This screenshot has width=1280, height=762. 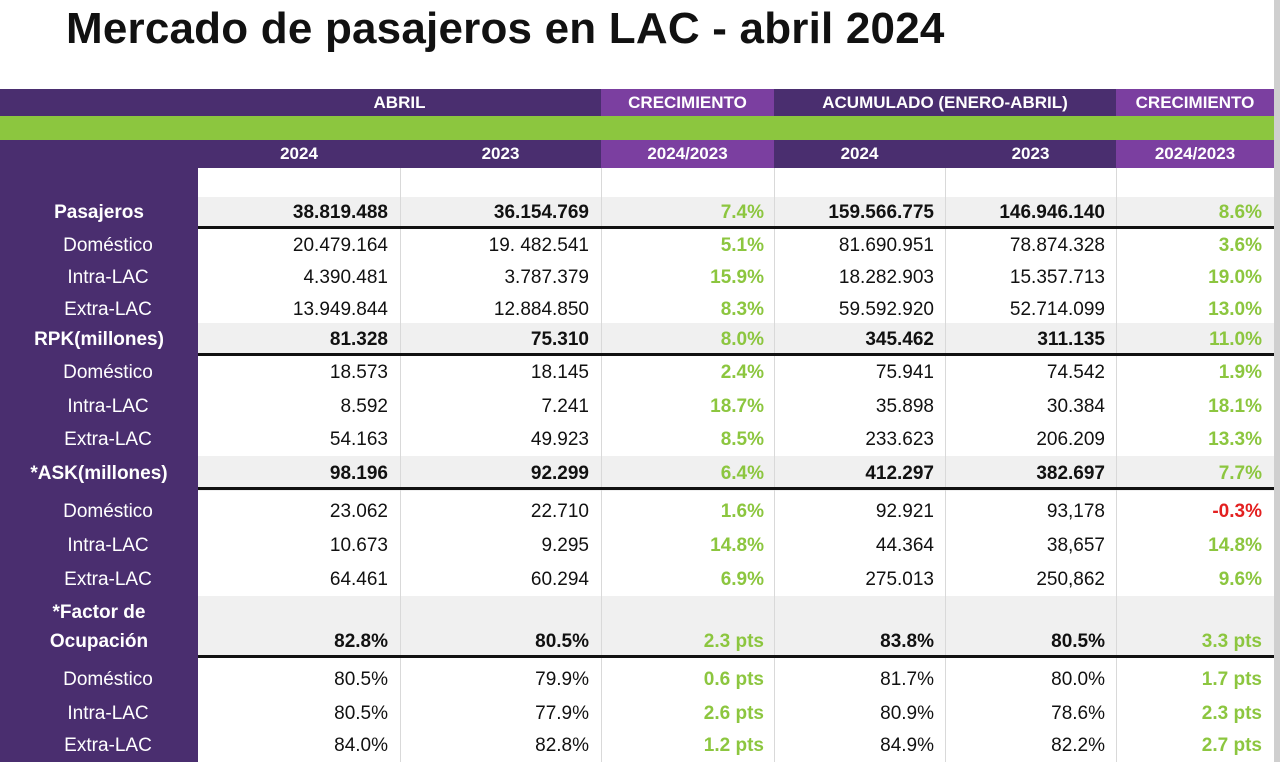 What do you see at coordinates (742, 309) in the screenshot?
I see `growth-cell: 8.3%` at bounding box center [742, 309].